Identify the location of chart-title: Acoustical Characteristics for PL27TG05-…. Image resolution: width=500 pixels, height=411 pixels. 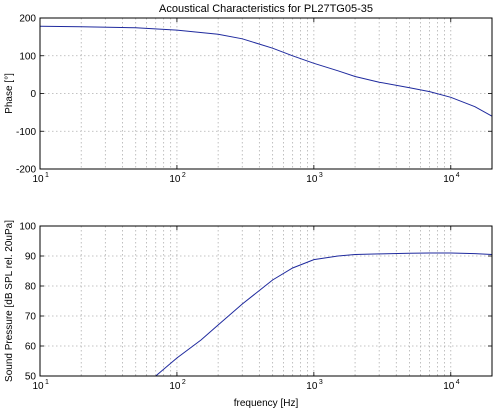
(266, 9).